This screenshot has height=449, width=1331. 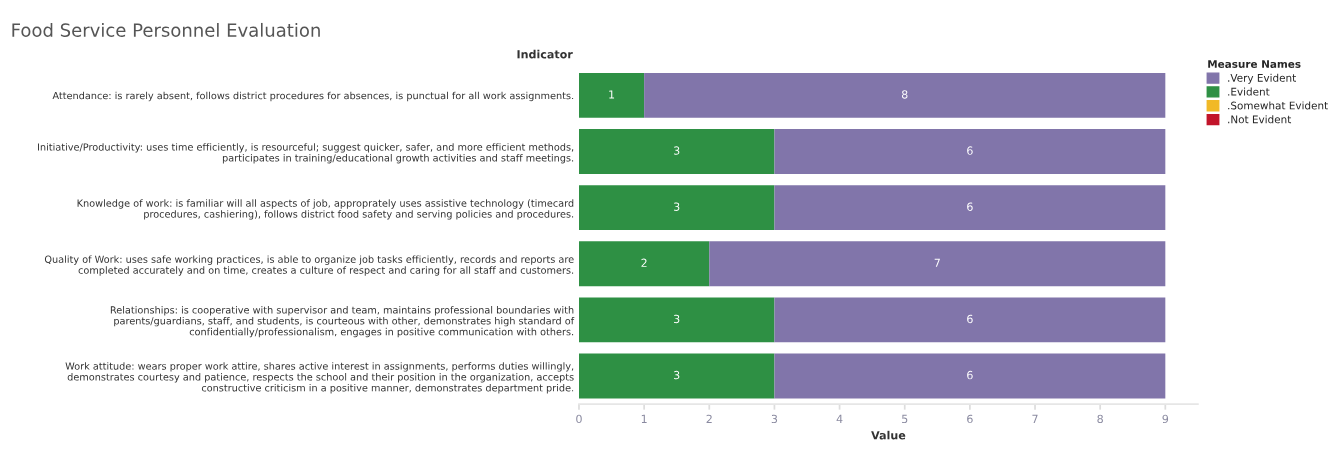 What do you see at coordinates (545, 54) in the screenshot?
I see `y-axis-title: Indicator` at bounding box center [545, 54].